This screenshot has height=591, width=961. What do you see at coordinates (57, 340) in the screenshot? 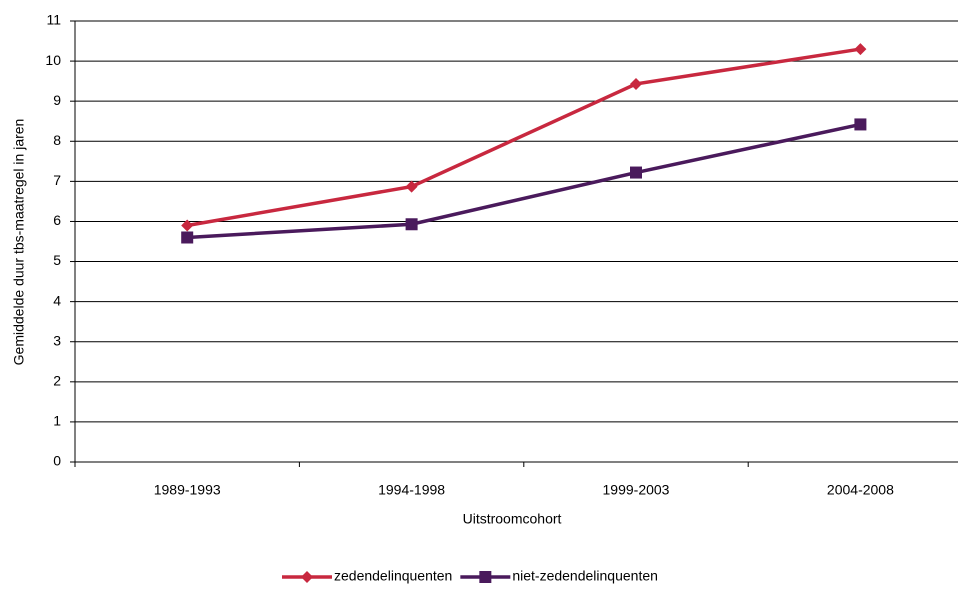
I see `y-tick-label: 3` at bounding box center [57, 340].